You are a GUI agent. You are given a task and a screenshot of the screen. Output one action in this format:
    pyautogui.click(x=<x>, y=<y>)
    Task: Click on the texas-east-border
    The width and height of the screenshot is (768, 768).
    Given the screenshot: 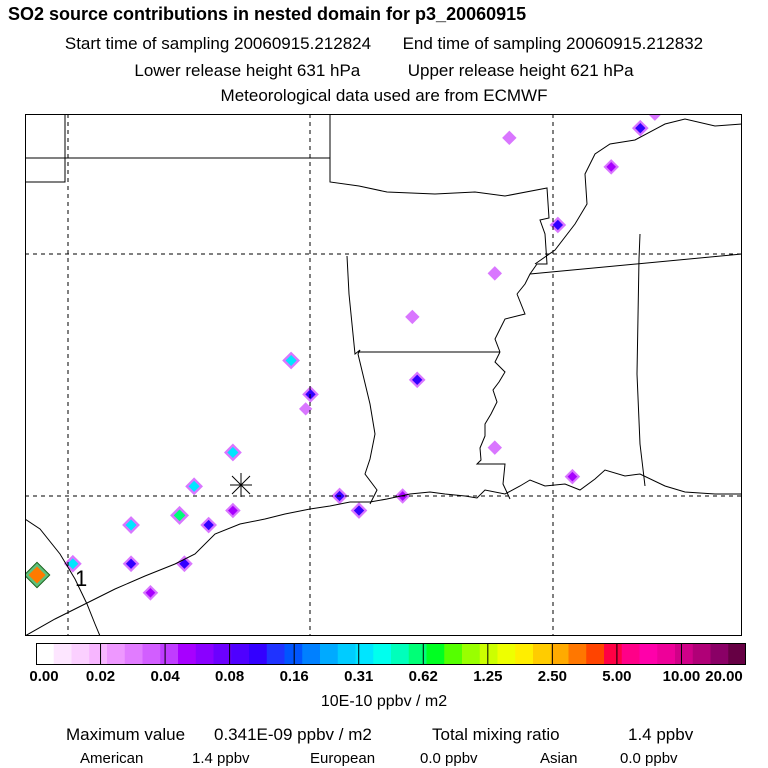 What is the action you would take?
    pyautogui.click(x=362, y=380)
    